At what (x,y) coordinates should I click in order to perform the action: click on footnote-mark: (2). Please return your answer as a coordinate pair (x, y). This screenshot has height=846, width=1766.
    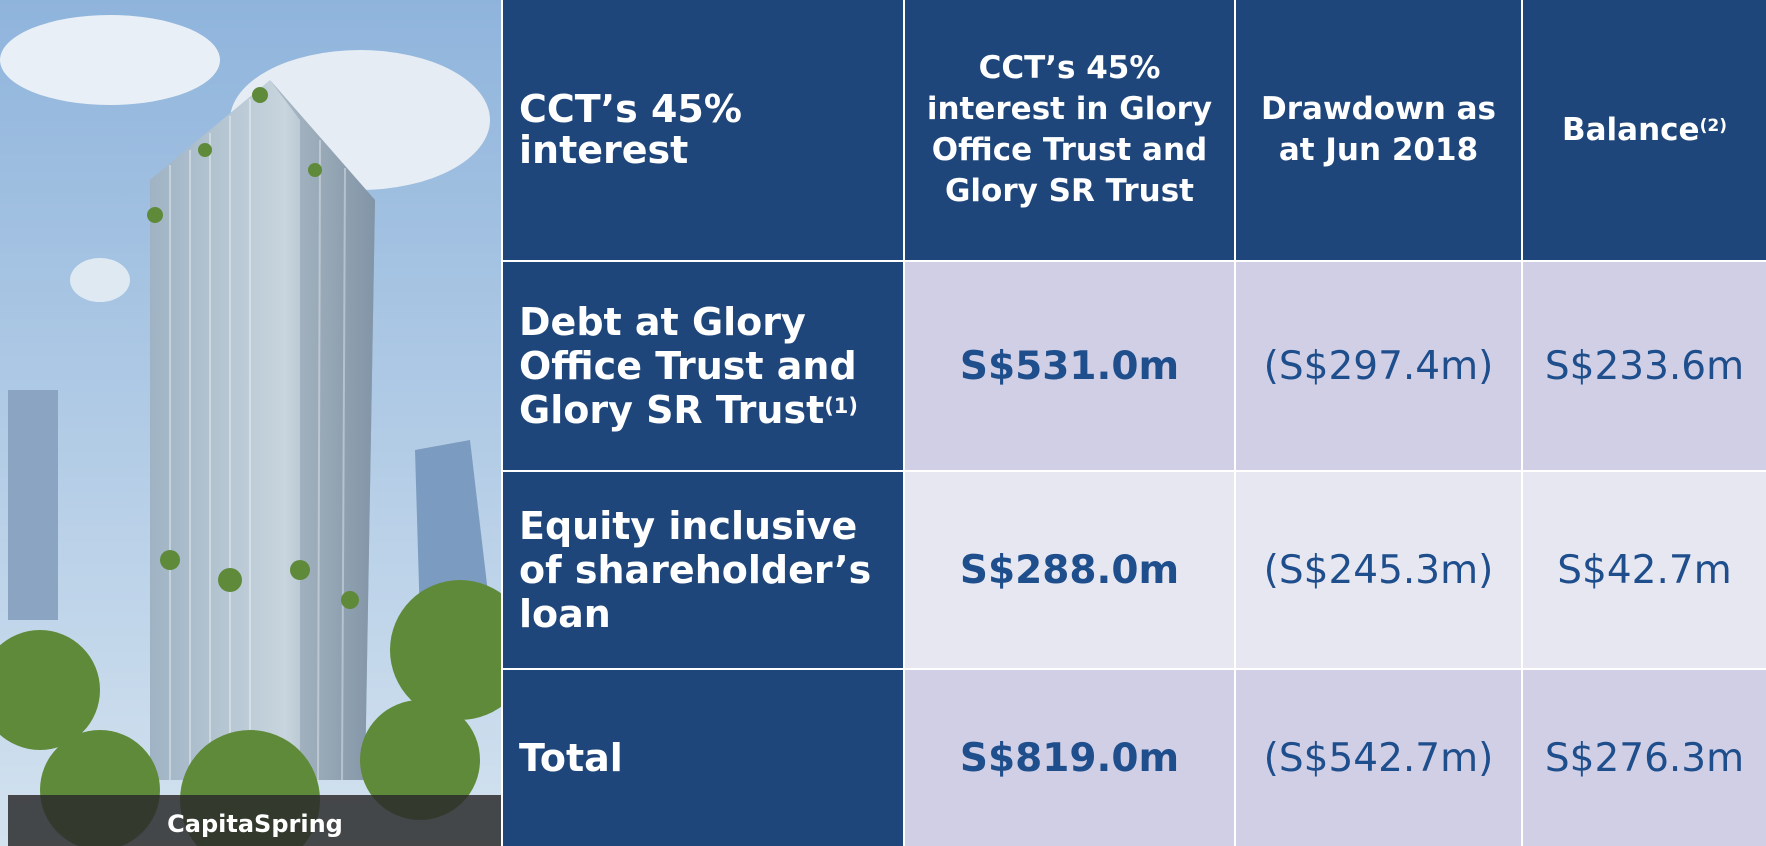
    Looking at the image, I should click on (1713, 125).